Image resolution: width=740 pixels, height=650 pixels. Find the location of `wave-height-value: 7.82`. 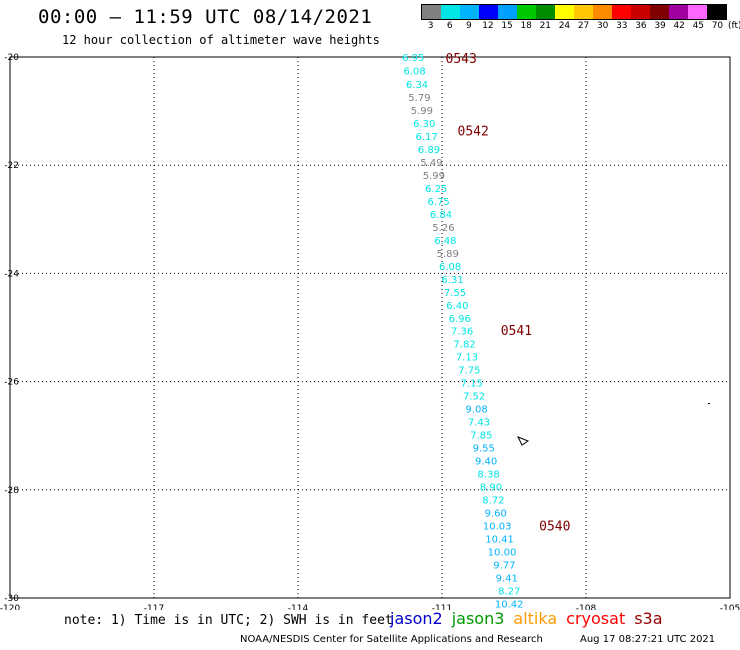

wave-height-value: 7.82 is located at coordinates (464, 345).